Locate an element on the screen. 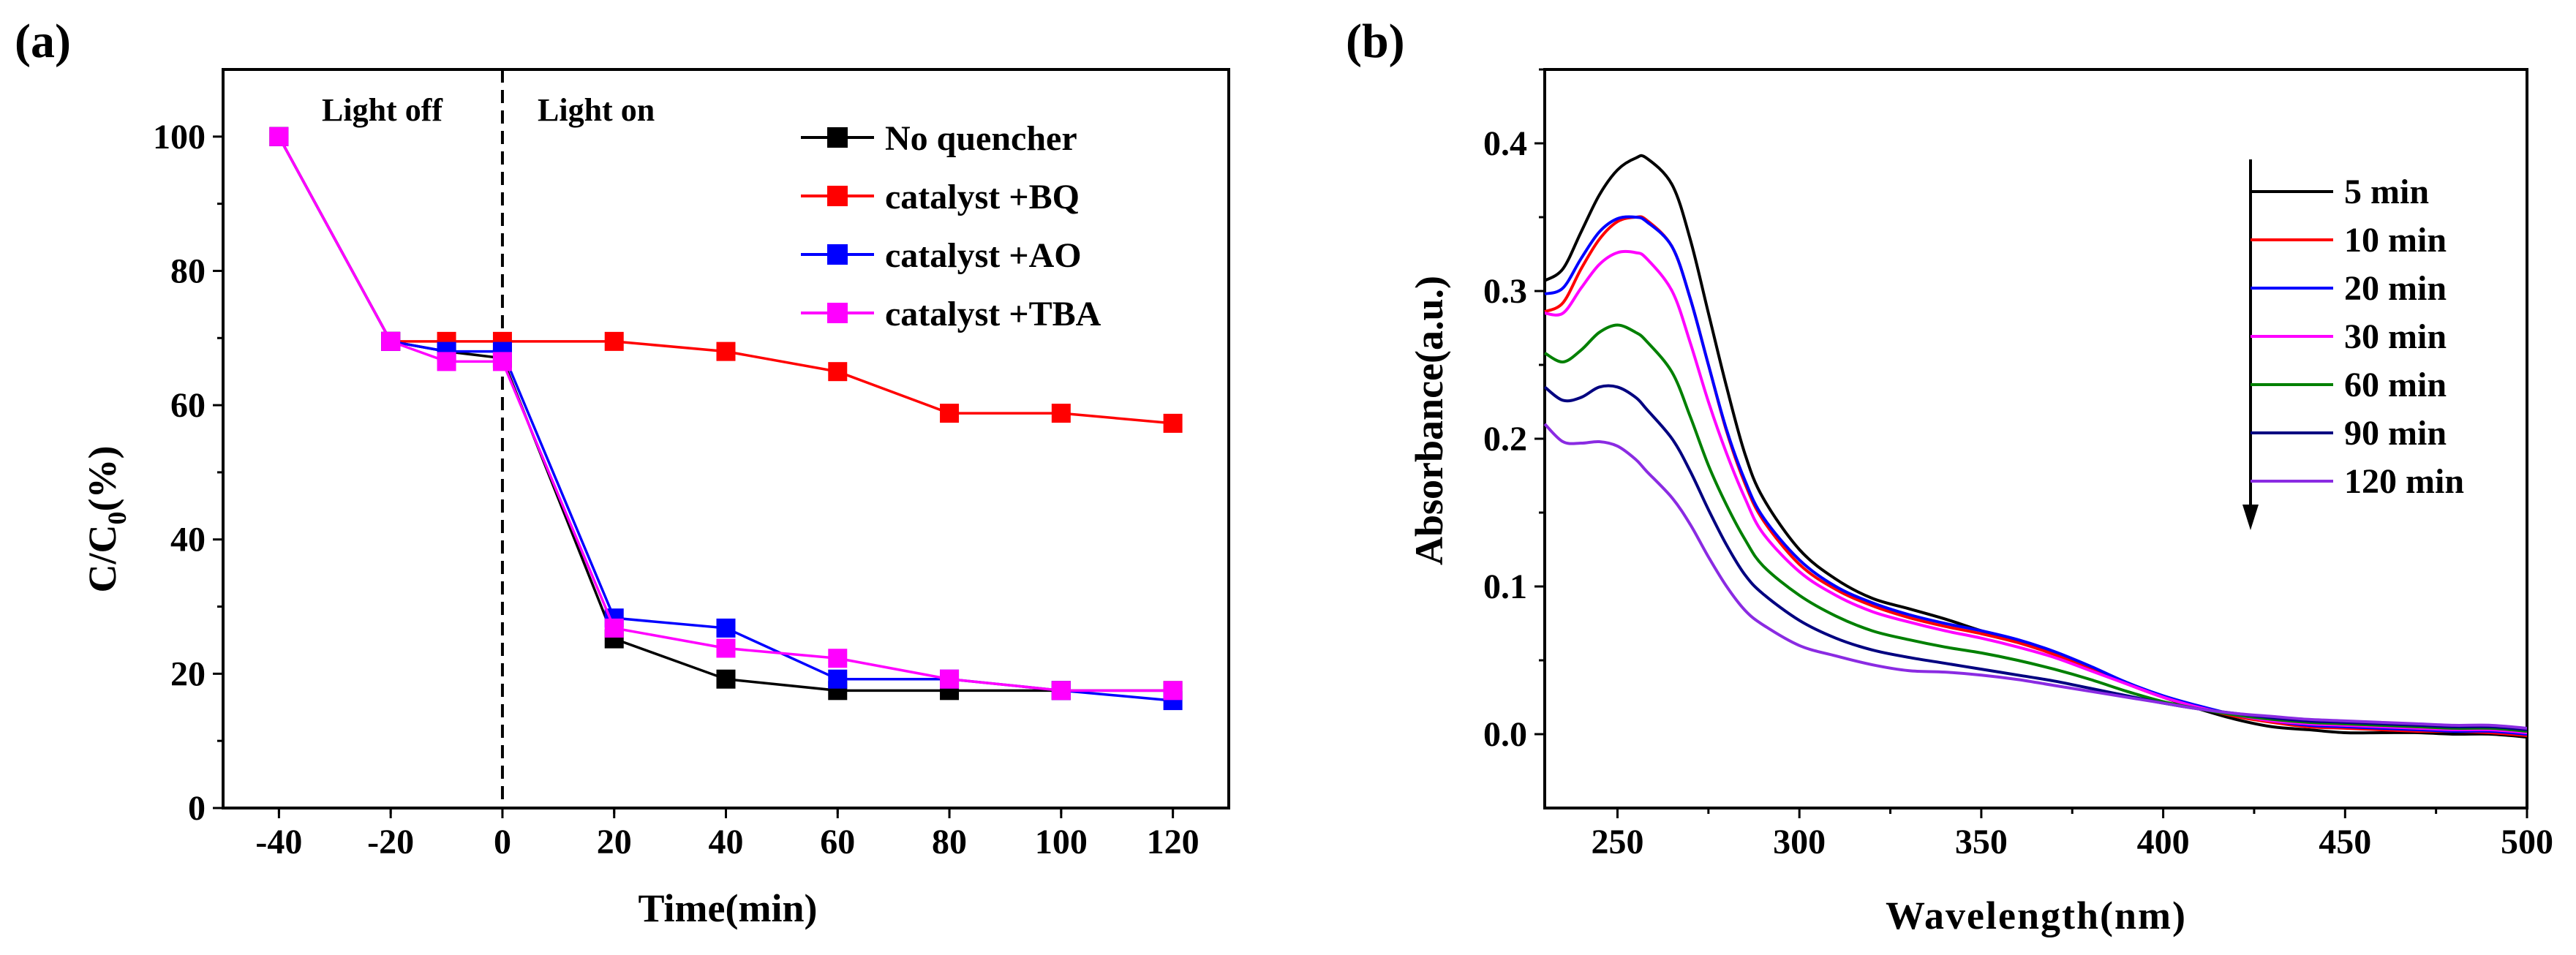 The height and width of the screenshot is (955, 2576). x-tick-label: 350 is located at coordinates (1981, 842).